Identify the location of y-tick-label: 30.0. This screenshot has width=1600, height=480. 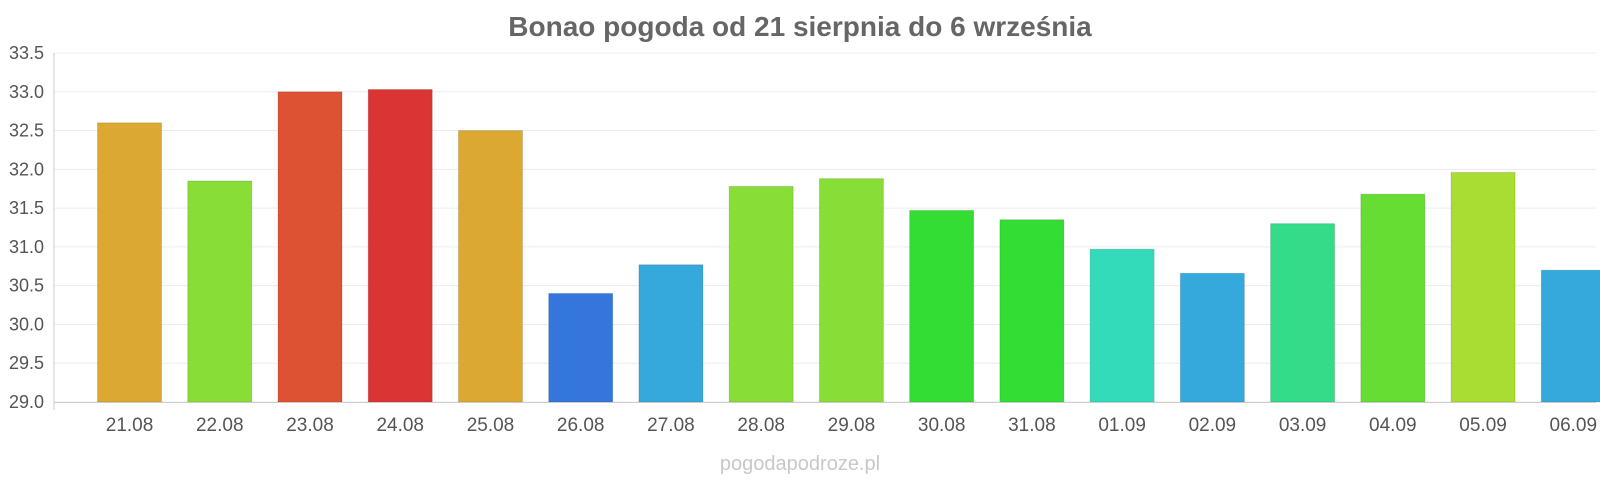
(26, 324).